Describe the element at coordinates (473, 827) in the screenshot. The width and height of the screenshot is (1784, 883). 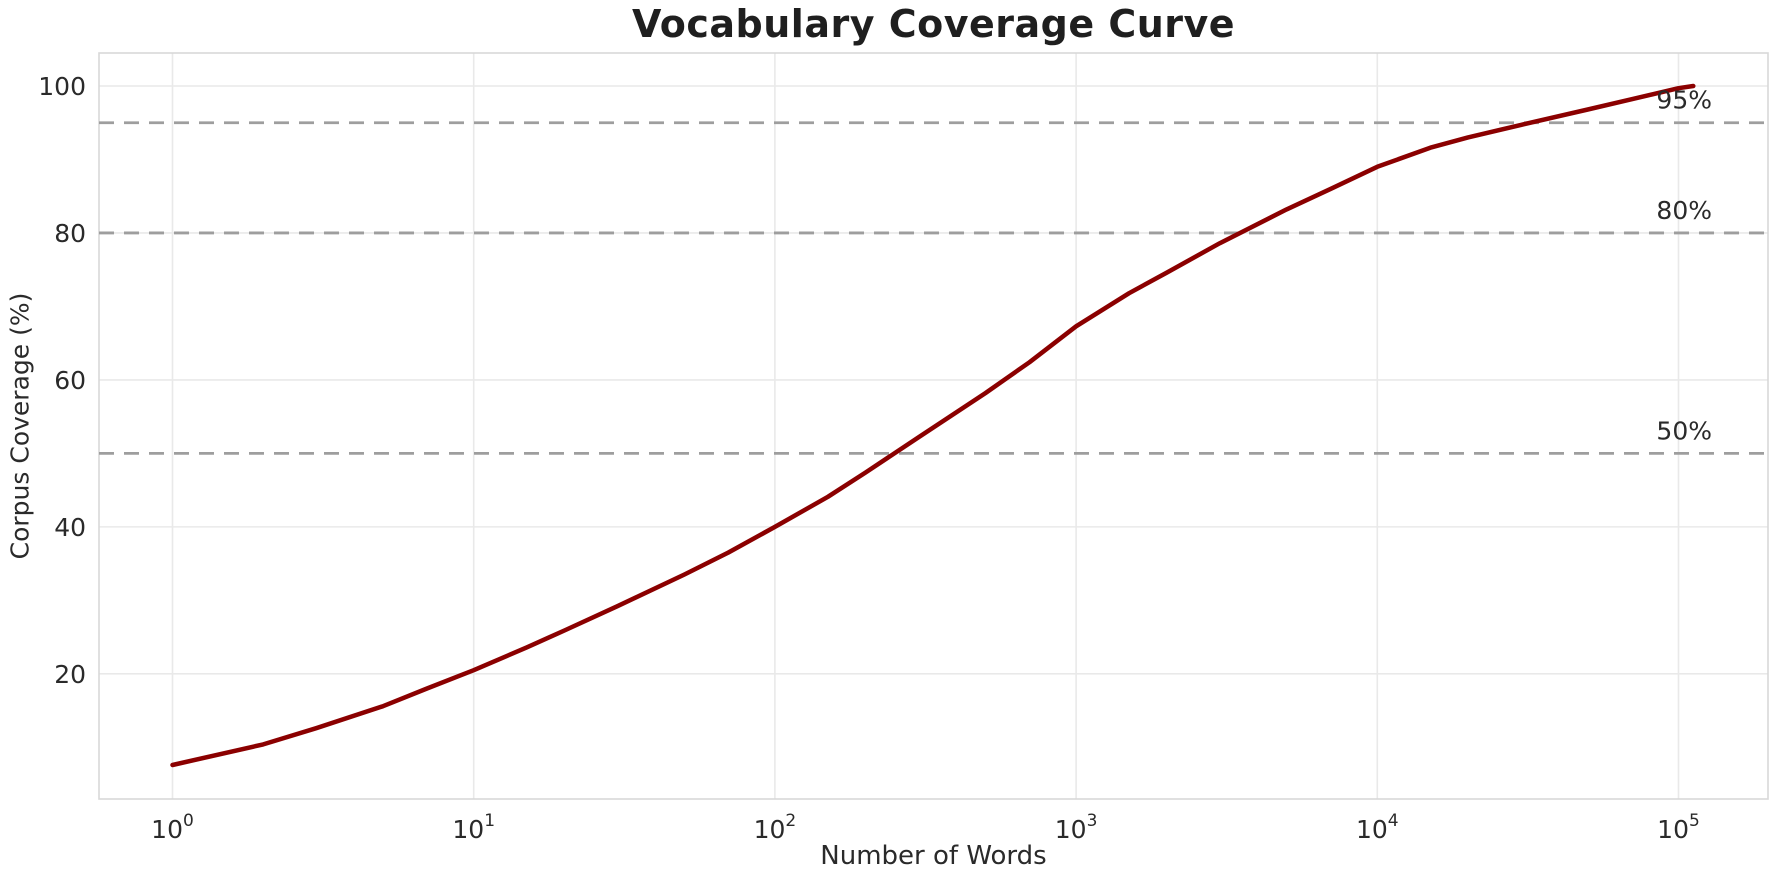
I see `x-tick-label: 10¹` at that location.